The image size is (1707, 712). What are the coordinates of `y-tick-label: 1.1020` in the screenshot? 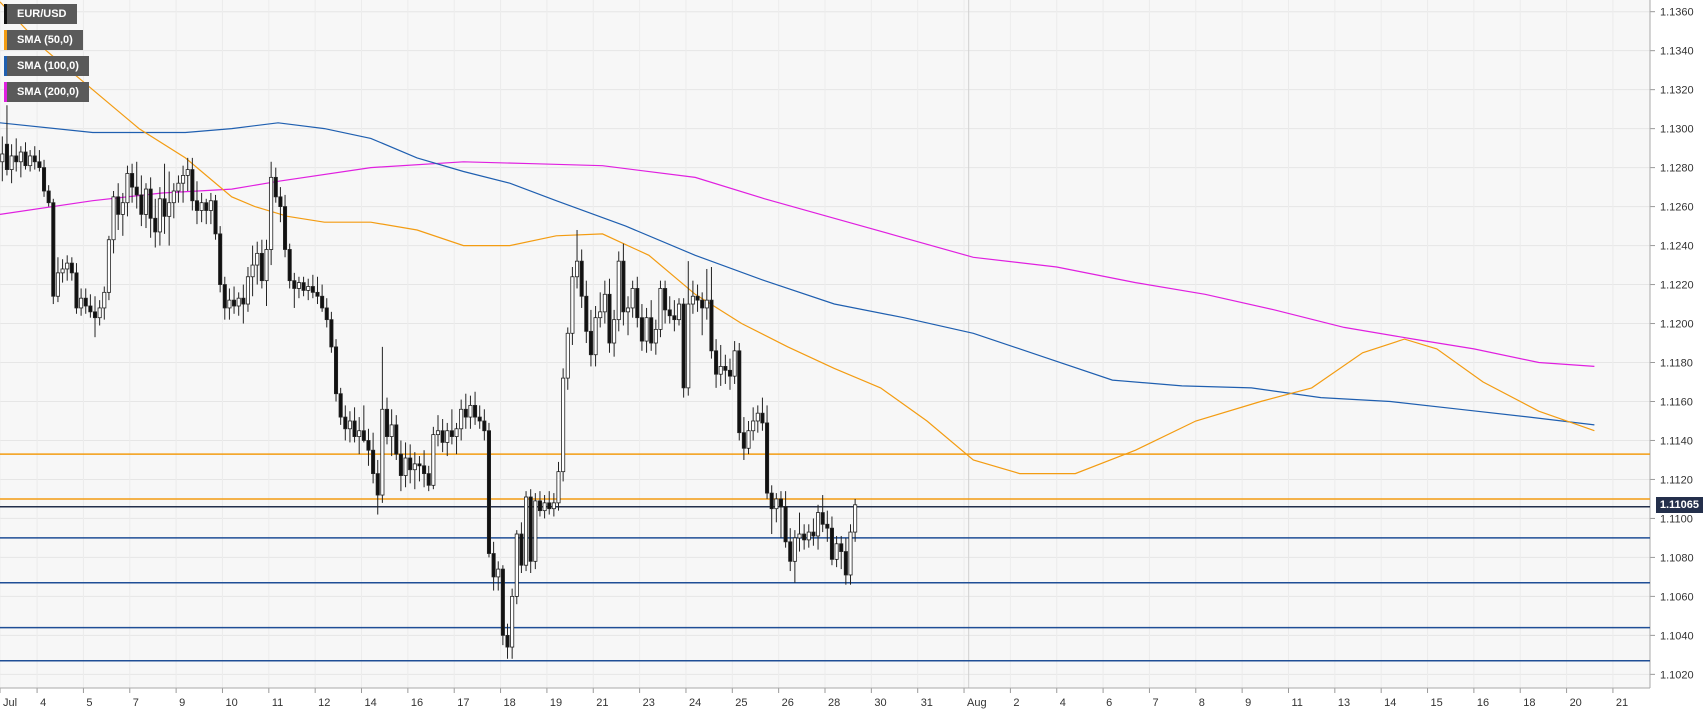 It's located at (1677, 675).